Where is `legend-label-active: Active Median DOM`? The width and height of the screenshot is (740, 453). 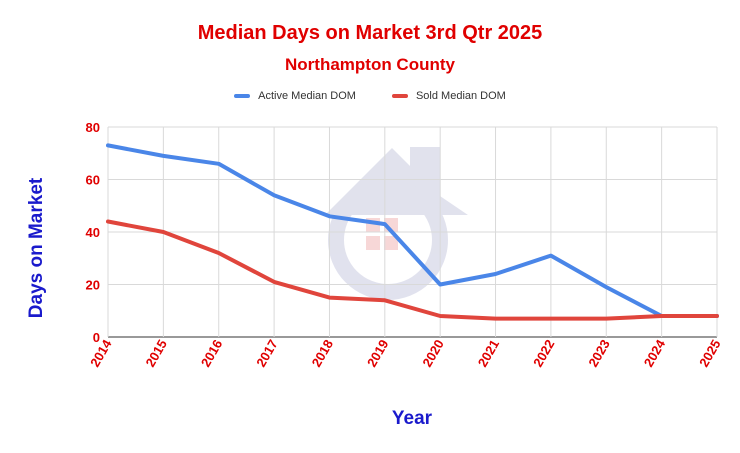 legend-label-active: Active Median DOM is located at coordinates (307, 96).